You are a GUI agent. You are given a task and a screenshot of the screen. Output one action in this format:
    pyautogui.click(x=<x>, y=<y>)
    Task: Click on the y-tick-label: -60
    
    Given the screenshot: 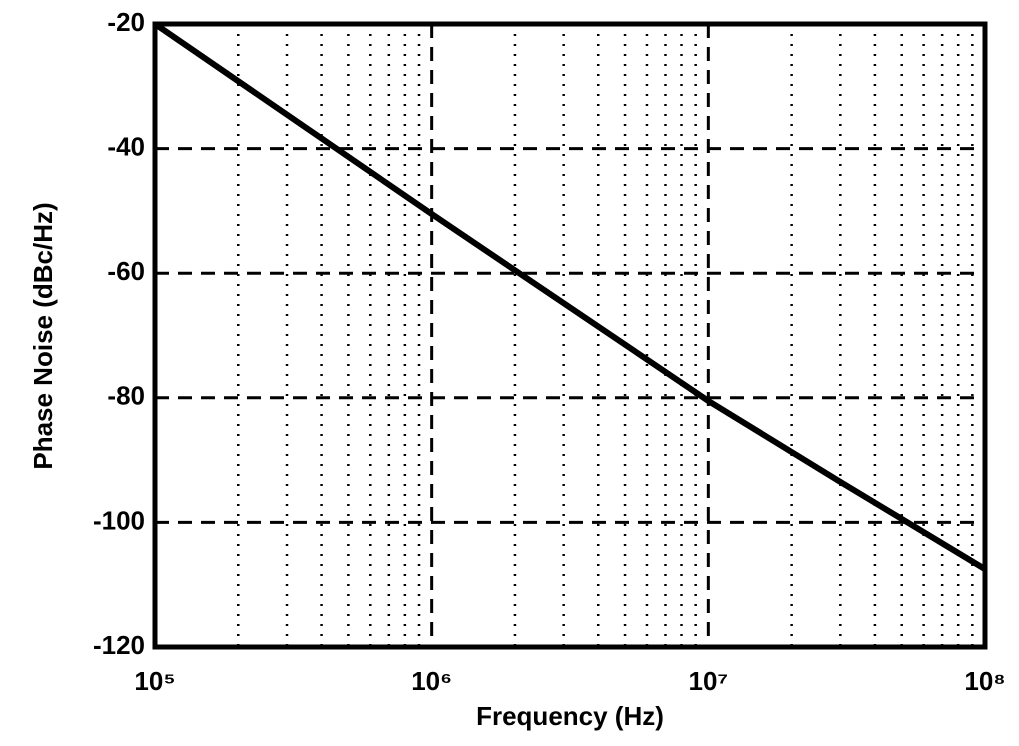 What is the action you would take?
    pyautogui.click(x=126, y=271)
    